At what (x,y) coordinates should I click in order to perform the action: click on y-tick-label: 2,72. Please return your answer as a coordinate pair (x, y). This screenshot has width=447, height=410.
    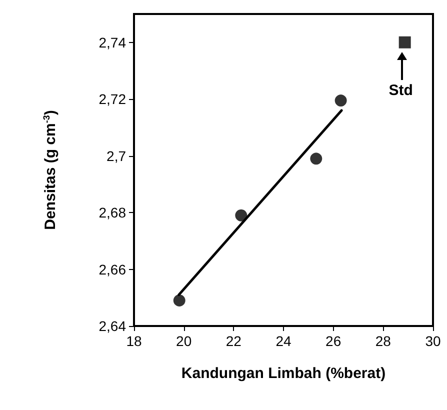
    Looking at the image, I should click on (112, 99).